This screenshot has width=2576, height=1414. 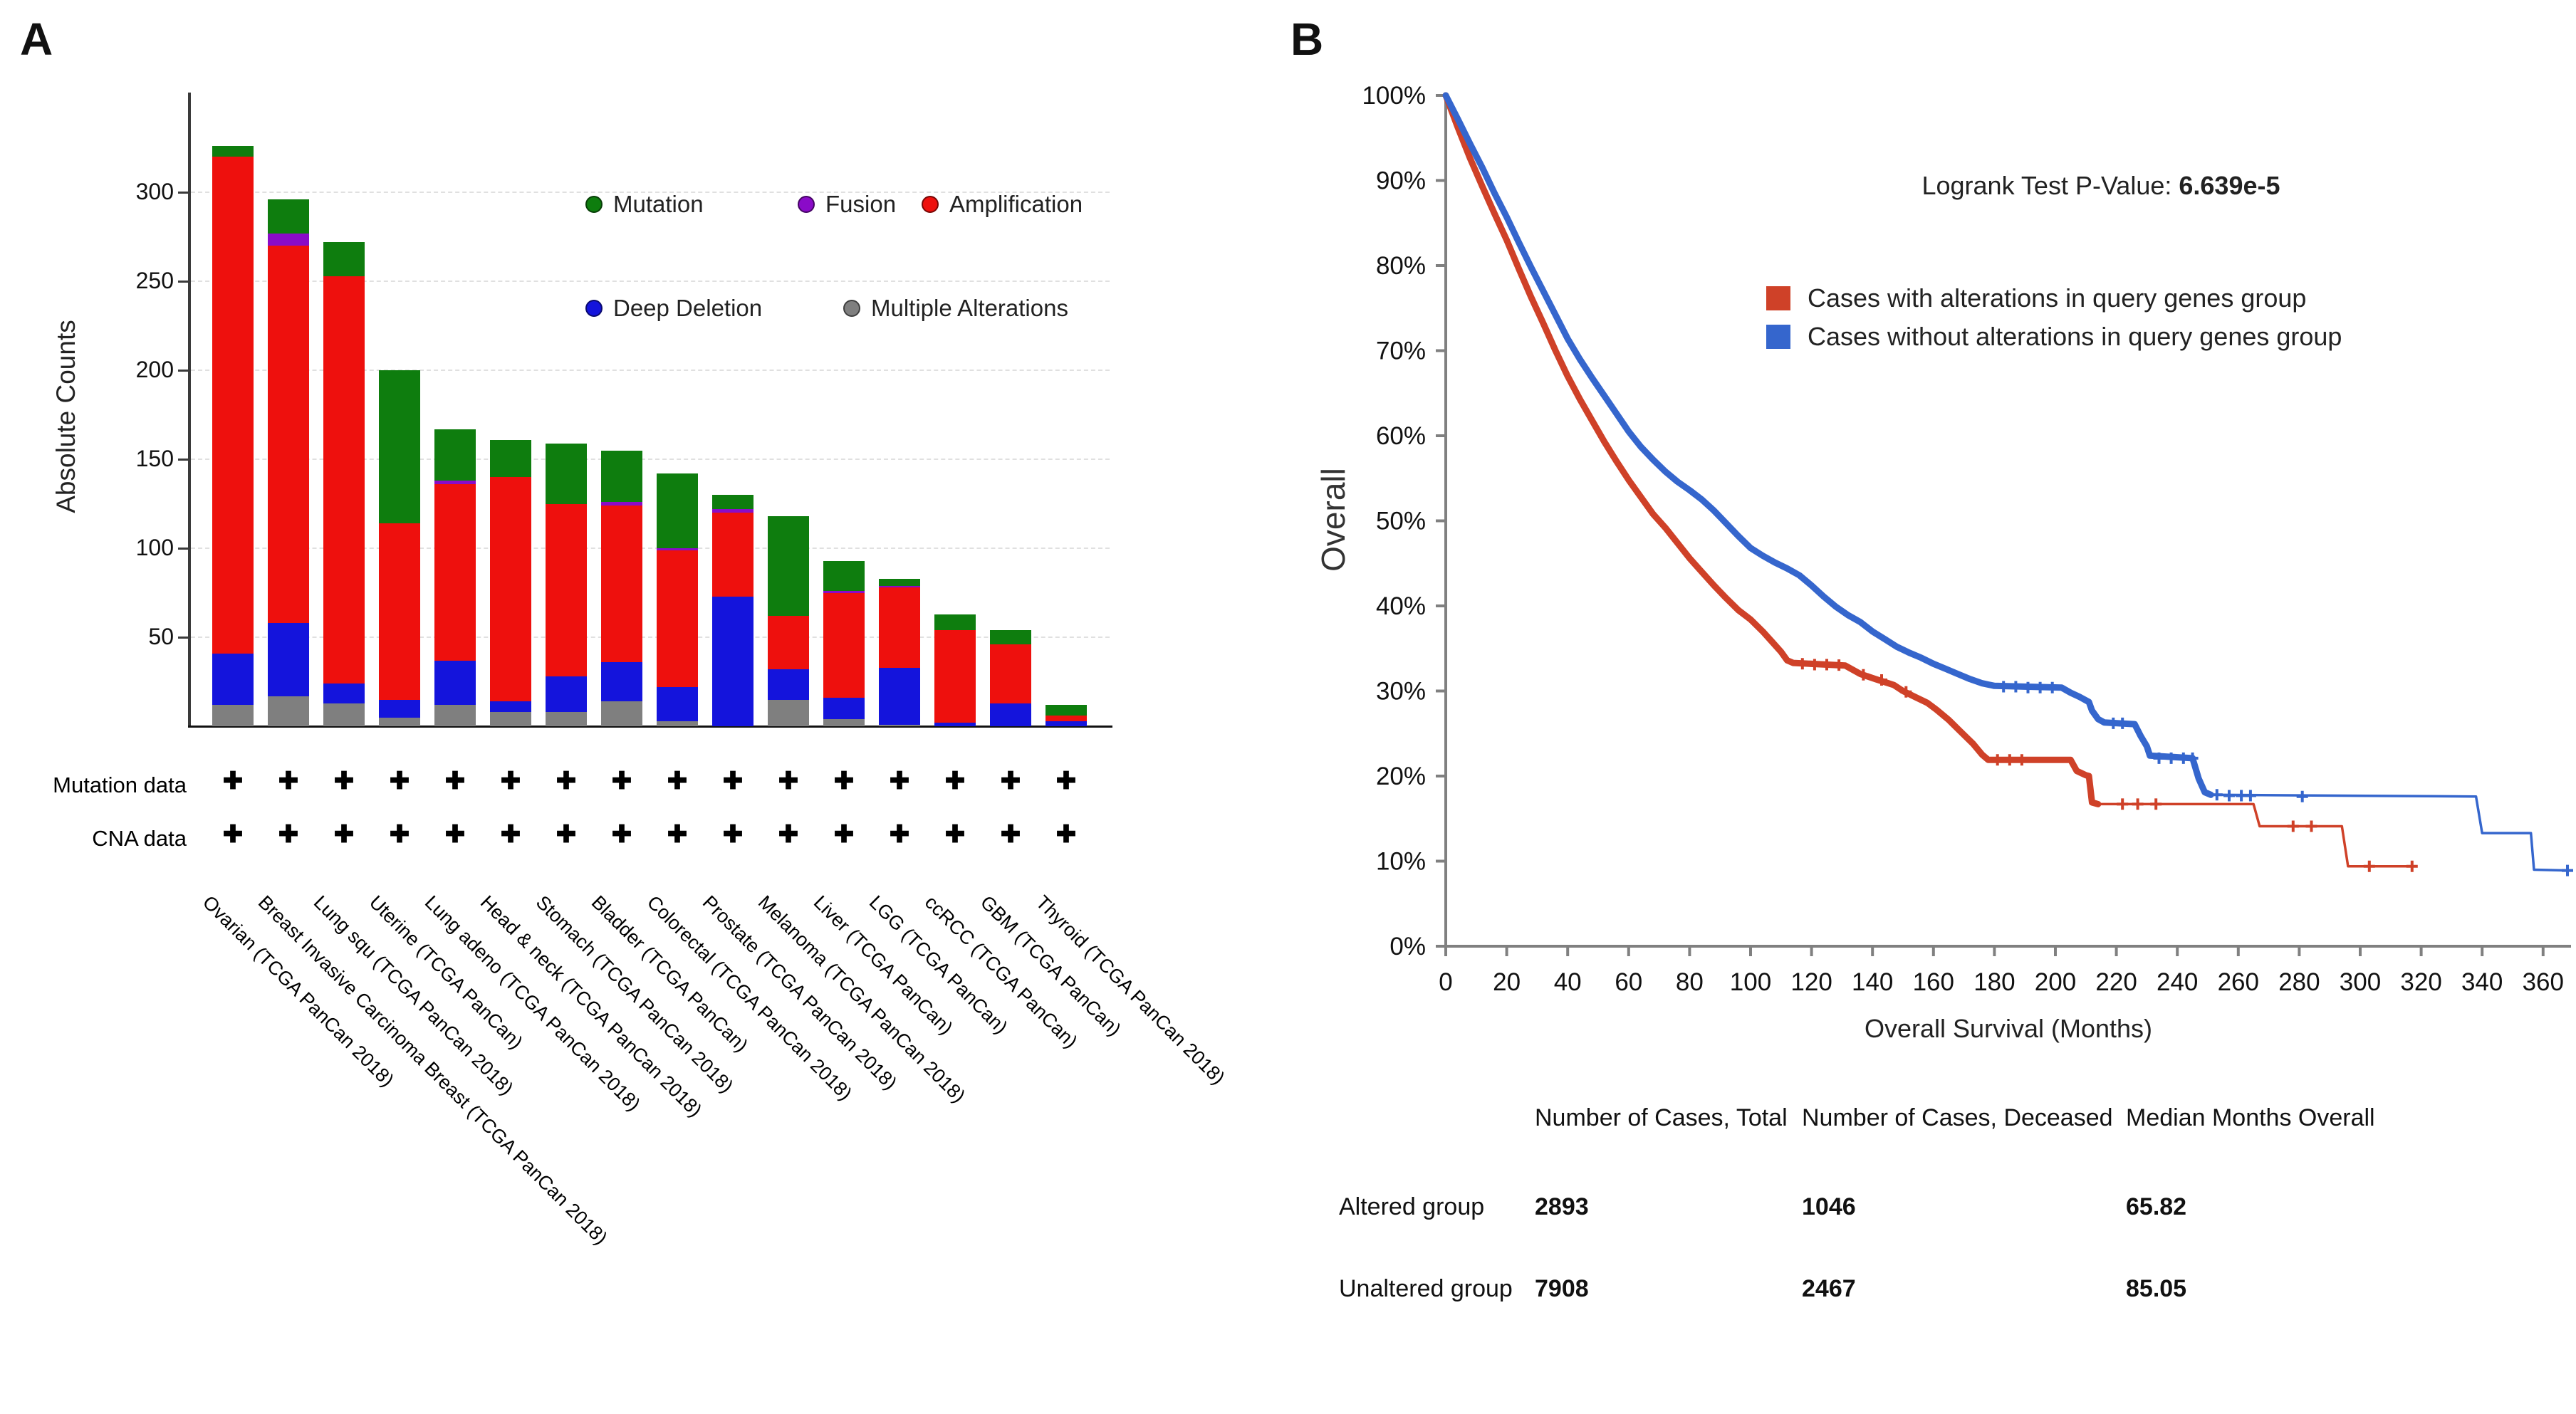 What do you see at coordinates (2107, 765) in the screenshot?
I see `censor-marks-cases-with-alterations-in-query-genes-group` at bounding box center [2107, 765].